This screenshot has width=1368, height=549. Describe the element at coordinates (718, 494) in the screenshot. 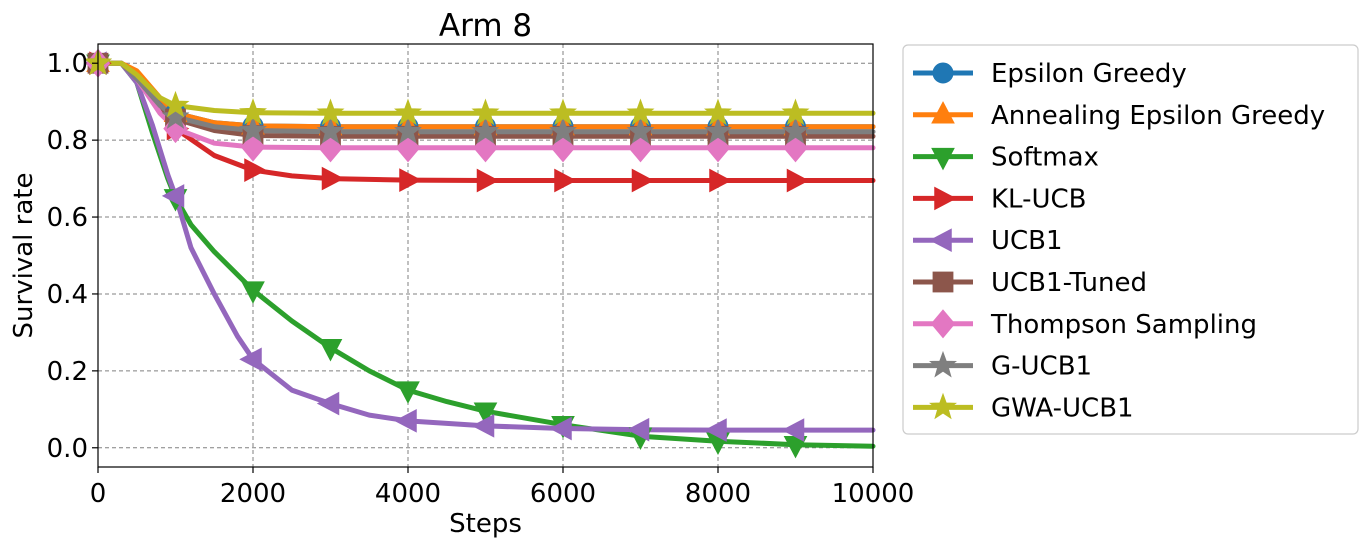

I see `x-tick-label: 8000` at that location.